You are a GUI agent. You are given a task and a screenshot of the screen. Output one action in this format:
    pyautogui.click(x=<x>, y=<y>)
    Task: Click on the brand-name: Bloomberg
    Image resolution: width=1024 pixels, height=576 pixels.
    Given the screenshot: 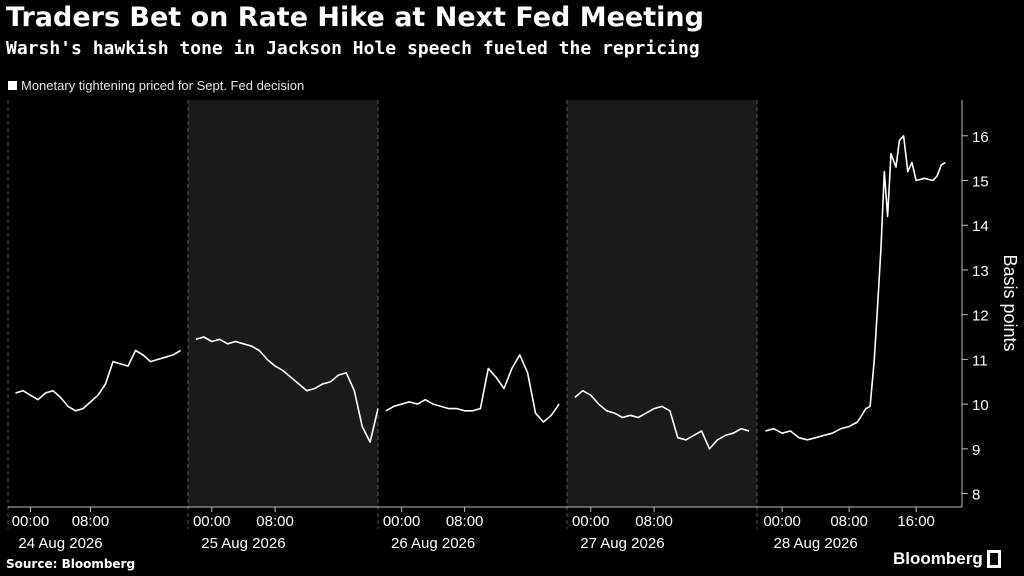 What is the action you would take?
    pyautogui.click(x=938, y=558)
    